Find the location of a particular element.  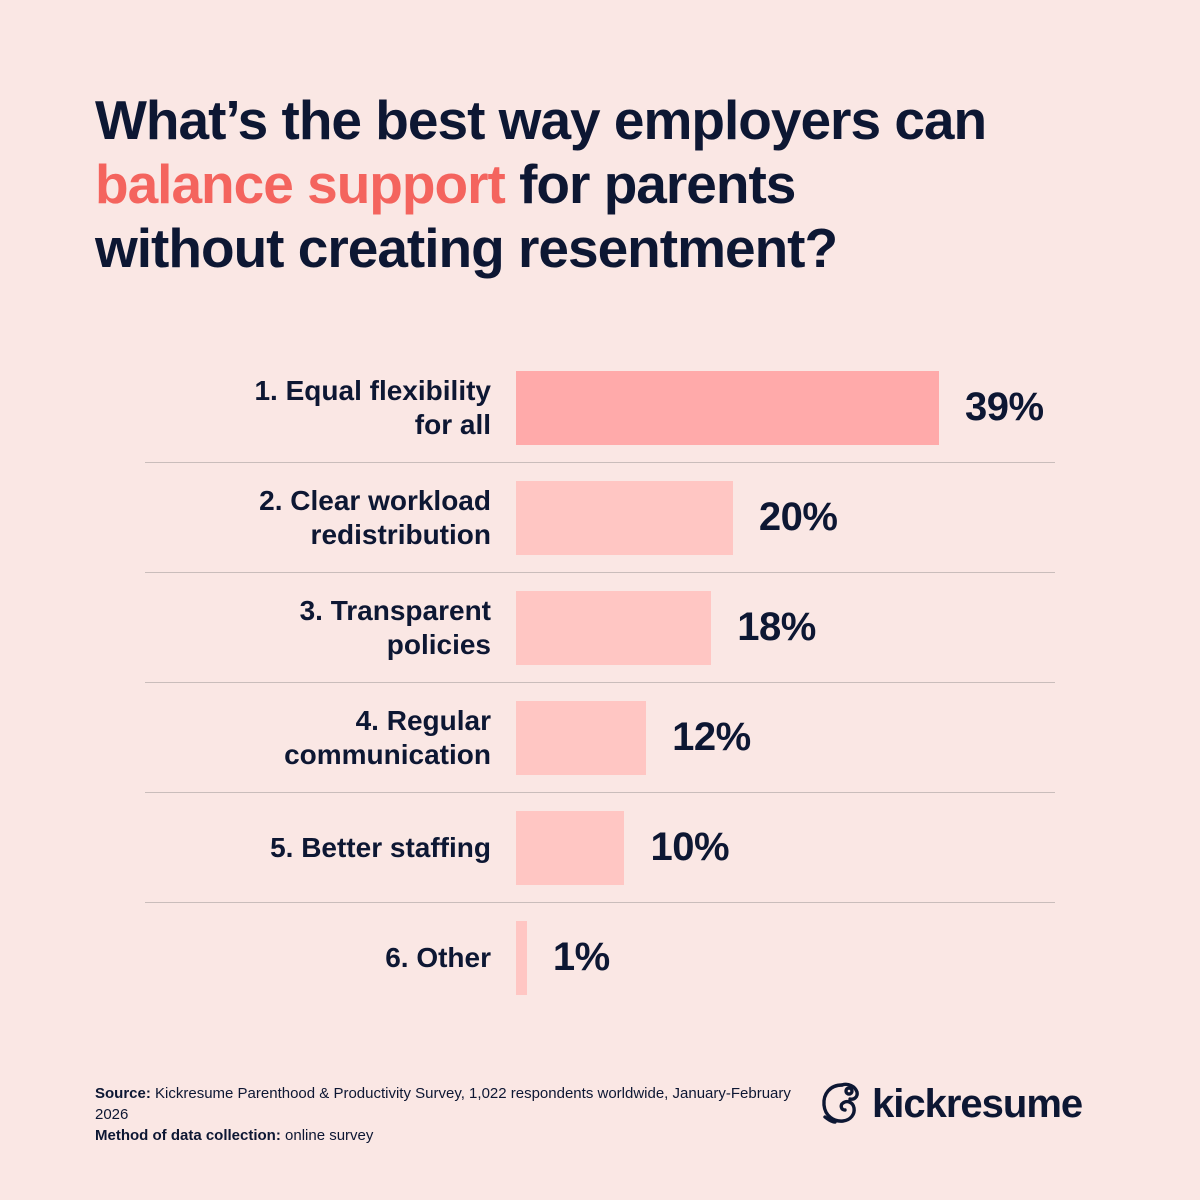

chart-row: 4. Regular communication 12% is located at coordinates (600, 738).